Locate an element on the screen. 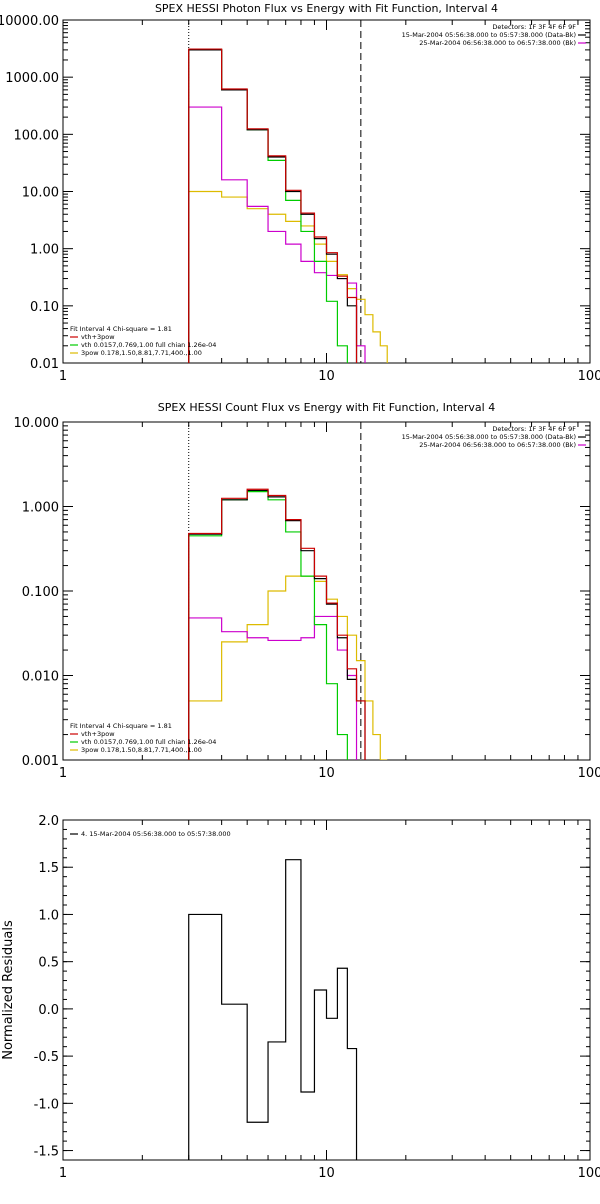 The height and width of the screenshot is (1204, 600). y-tick-label: -1.5 is located at coordinates (46, 1152).